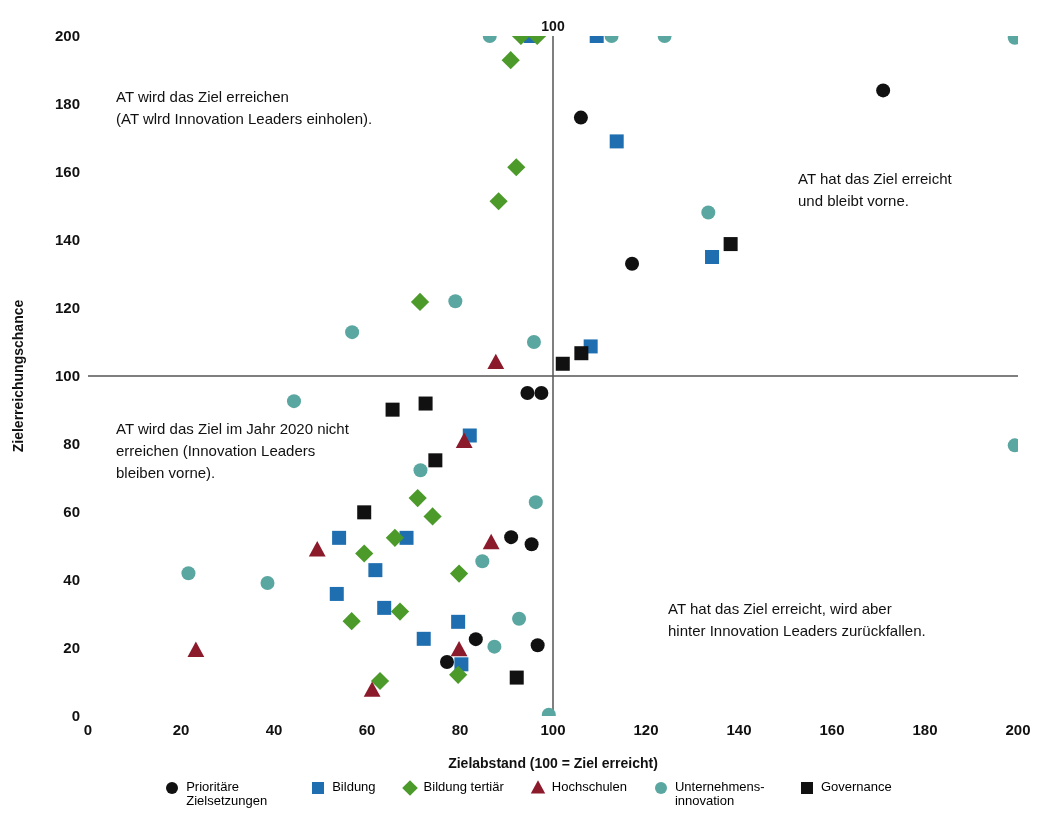 The width and height of the screenshot is (1045, 827). Describe the element at coordinates (71, 648) in the screenshot. I see `y-tick-label: 20` at that location.